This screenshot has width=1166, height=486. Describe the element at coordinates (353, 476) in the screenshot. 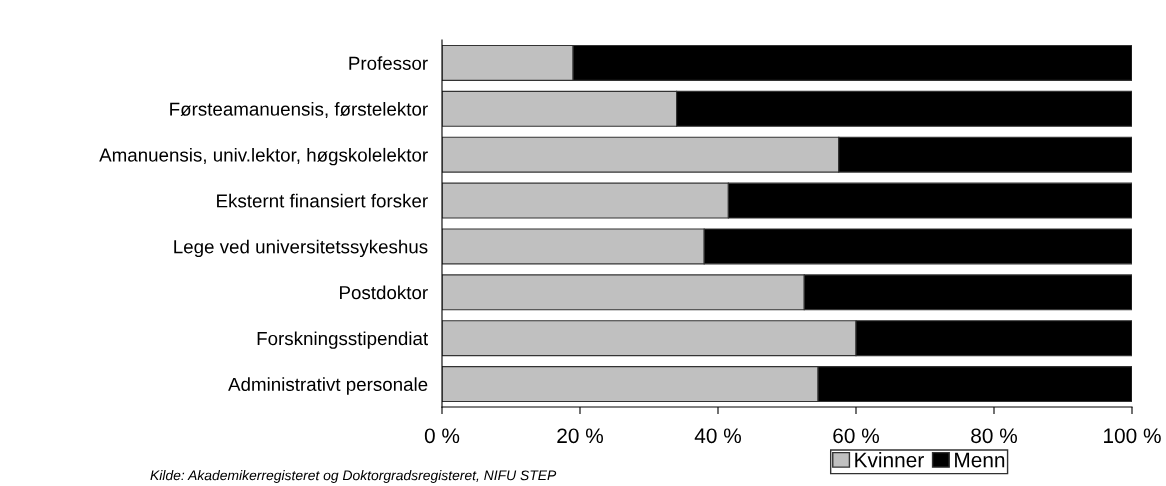

I see `text: Kilde: Akademikerregisteret og Doktorgradsregisteret, NIFU STEP` at that location.